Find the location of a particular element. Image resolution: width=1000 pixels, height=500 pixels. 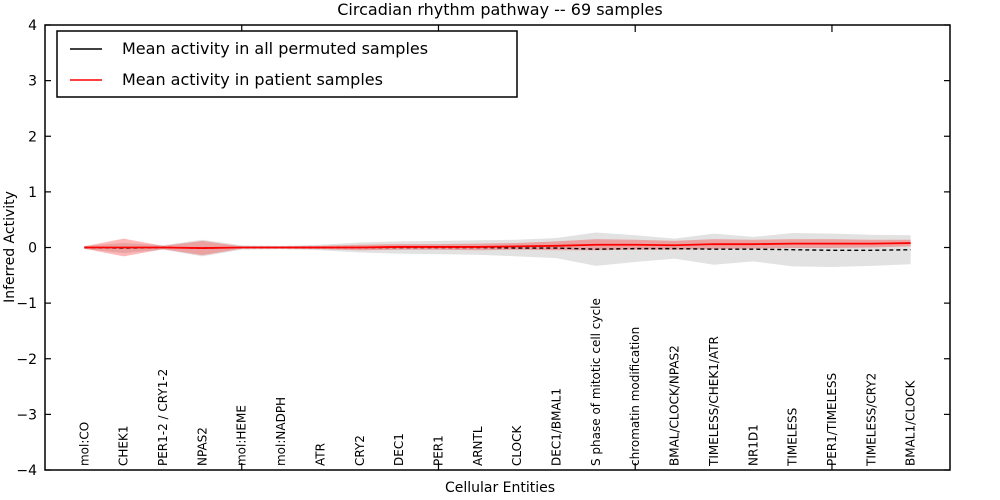

category-label: CLOCK is located at coordinates (517, 445).